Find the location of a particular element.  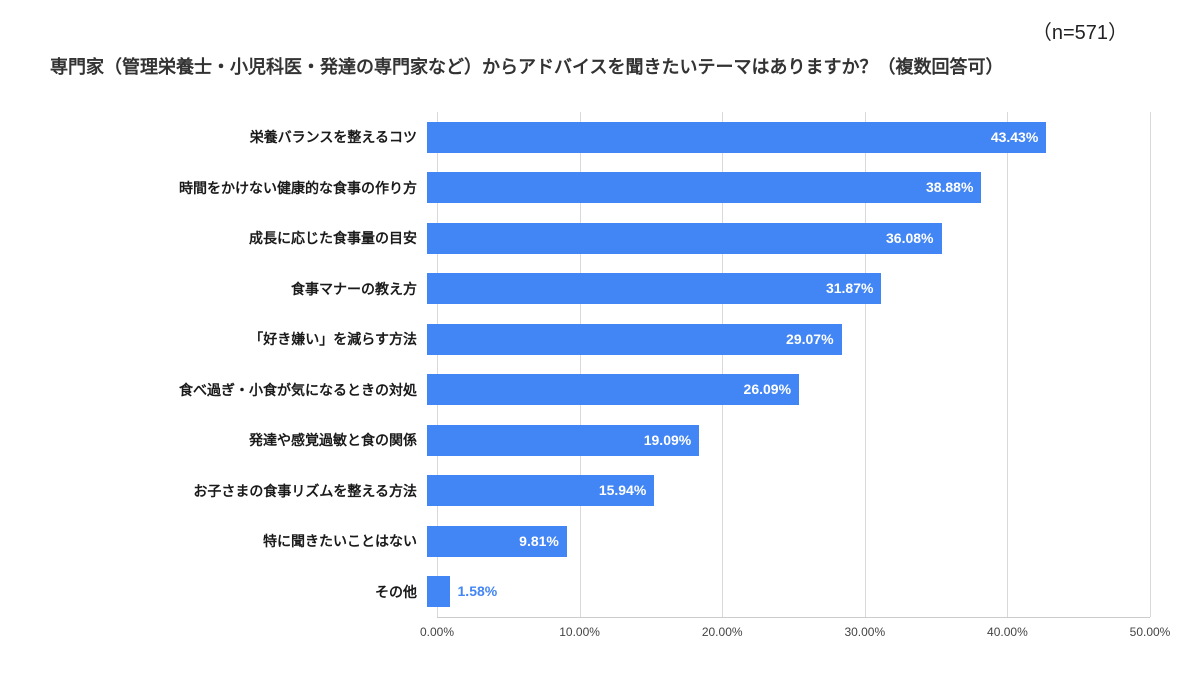

chart-row: 栄養バランスを整えるコツ 43.43% is located at coordinates (575, 137).